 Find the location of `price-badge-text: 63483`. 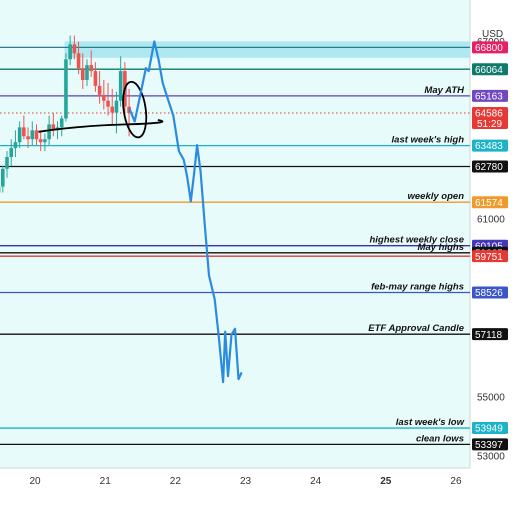

price-badge-text: 63483 is located at coordinates (489, 146).